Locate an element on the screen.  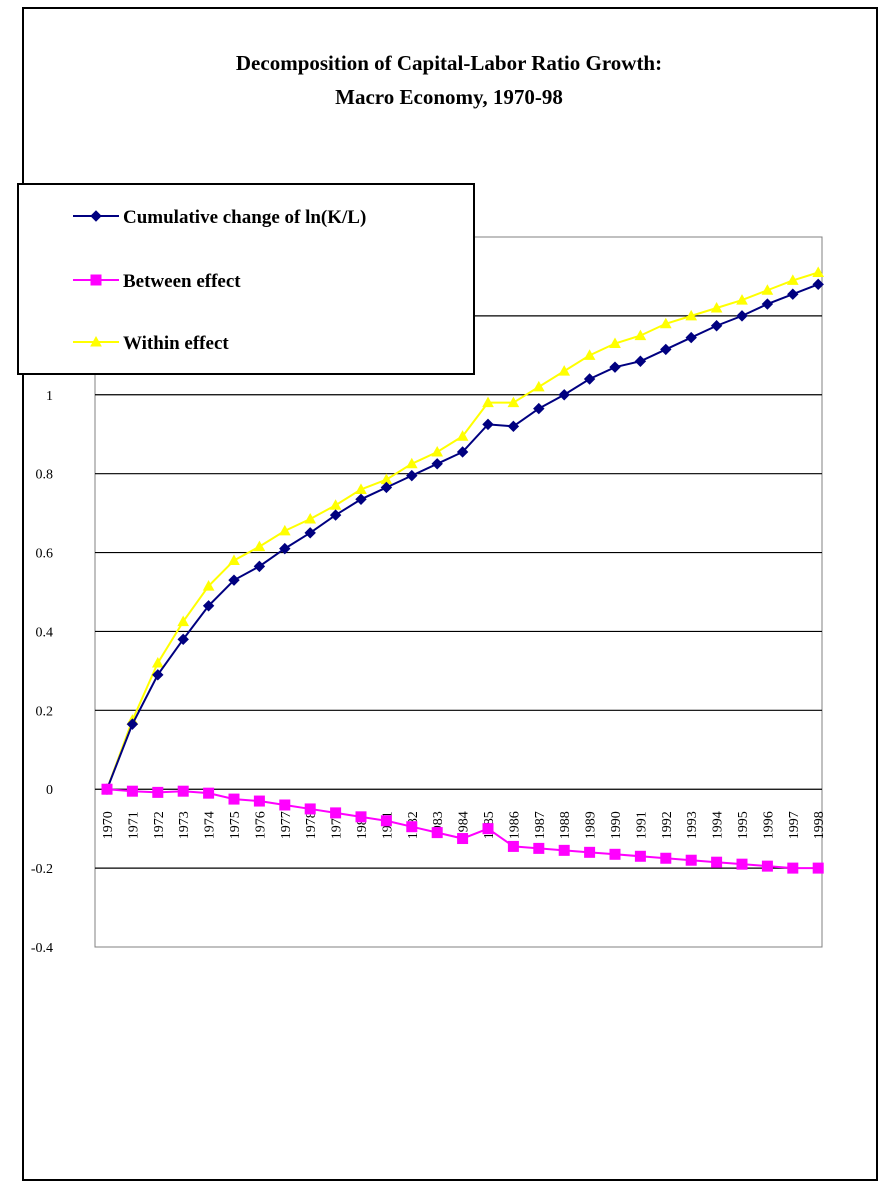
legend-label: Within effect is located at coordinates (176, 343).